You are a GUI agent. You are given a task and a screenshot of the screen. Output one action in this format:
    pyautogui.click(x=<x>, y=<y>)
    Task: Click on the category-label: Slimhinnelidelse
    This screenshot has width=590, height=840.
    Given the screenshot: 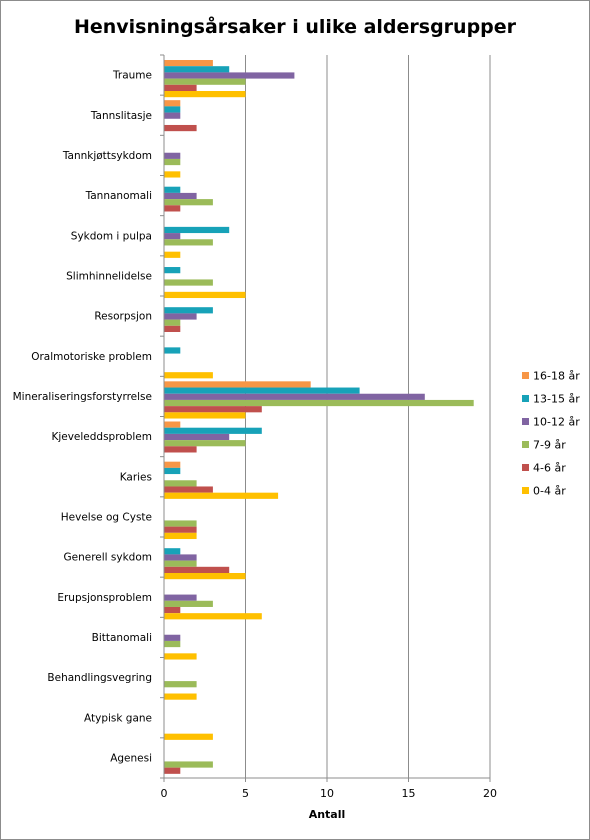 What is the action you would take?
    pyautogui.click(x=109, y=276)
    